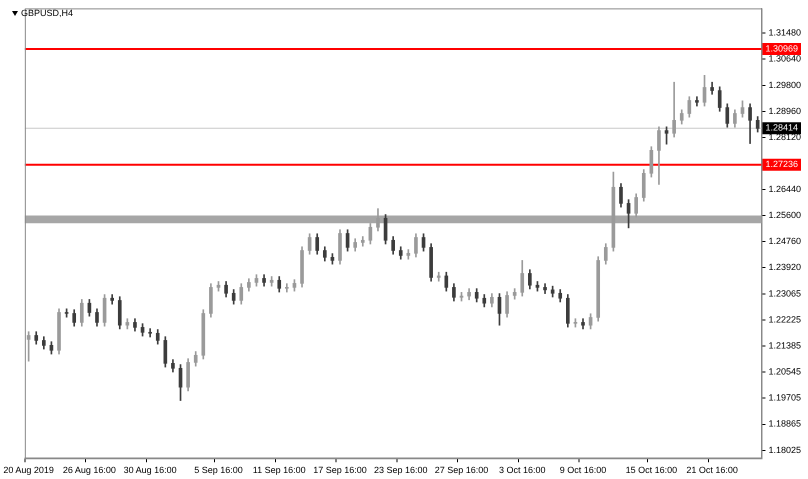 The height and width of the screenshot is (479, 808). What do you see at coordinates (781, 49) in the screenshot?
I see `ref-line-label: 1.30969` at bounding box center [781, 49].